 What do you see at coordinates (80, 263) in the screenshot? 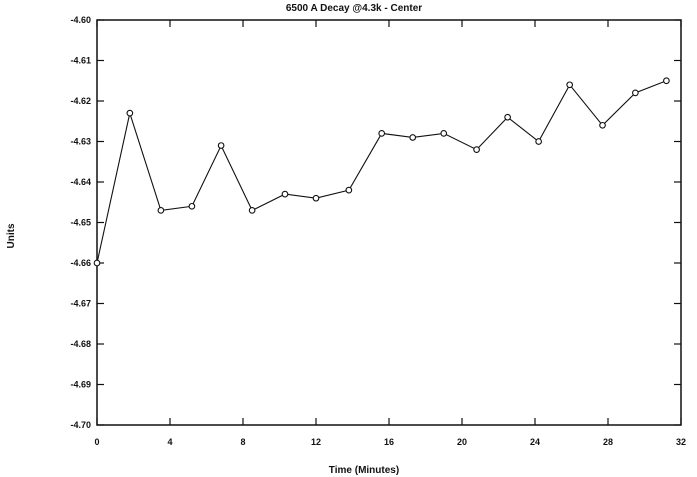
I see `y-tick-label: -4.66` at bounding box center [80, 263].